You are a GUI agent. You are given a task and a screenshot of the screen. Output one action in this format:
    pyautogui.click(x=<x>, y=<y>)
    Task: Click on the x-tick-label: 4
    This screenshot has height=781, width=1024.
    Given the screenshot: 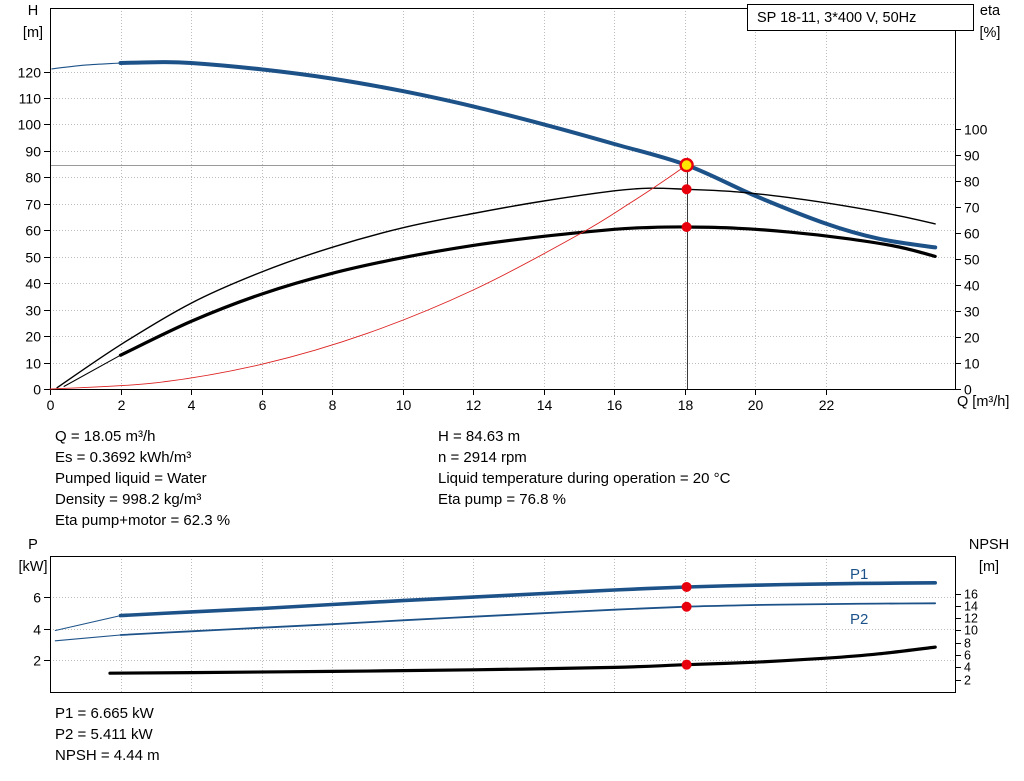 What is the action you would take?
    pyautogui.click(x=192, y=405)
    